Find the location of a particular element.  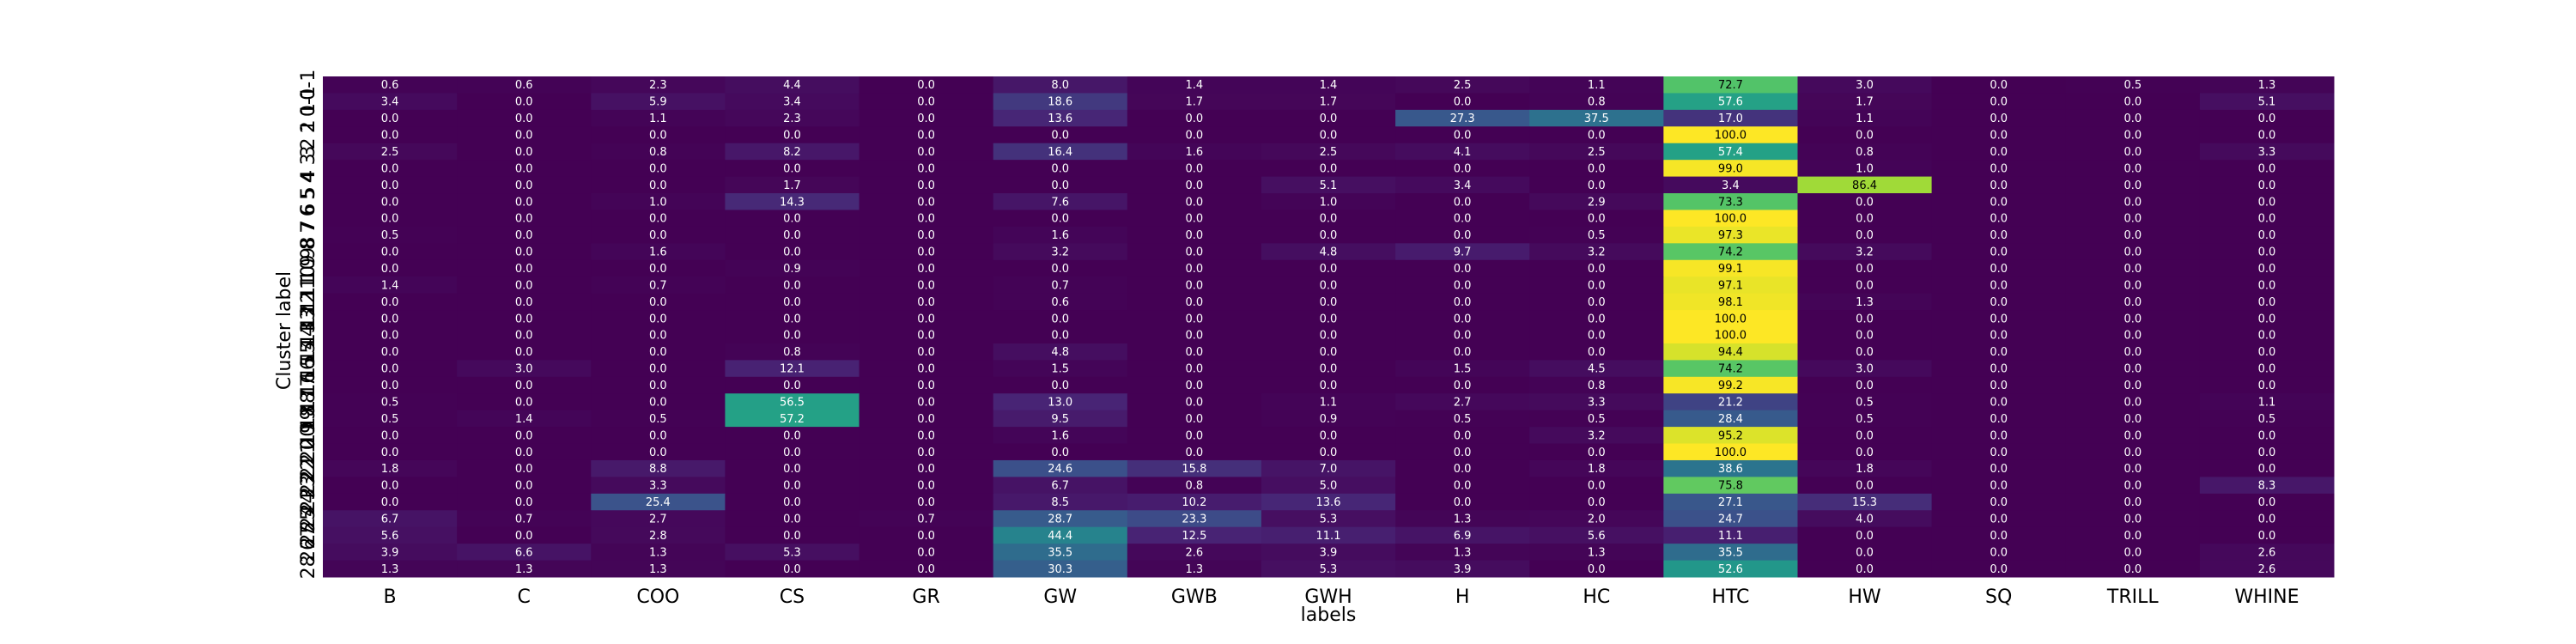

x-tick-label: B is located at coordinates (390, 597).